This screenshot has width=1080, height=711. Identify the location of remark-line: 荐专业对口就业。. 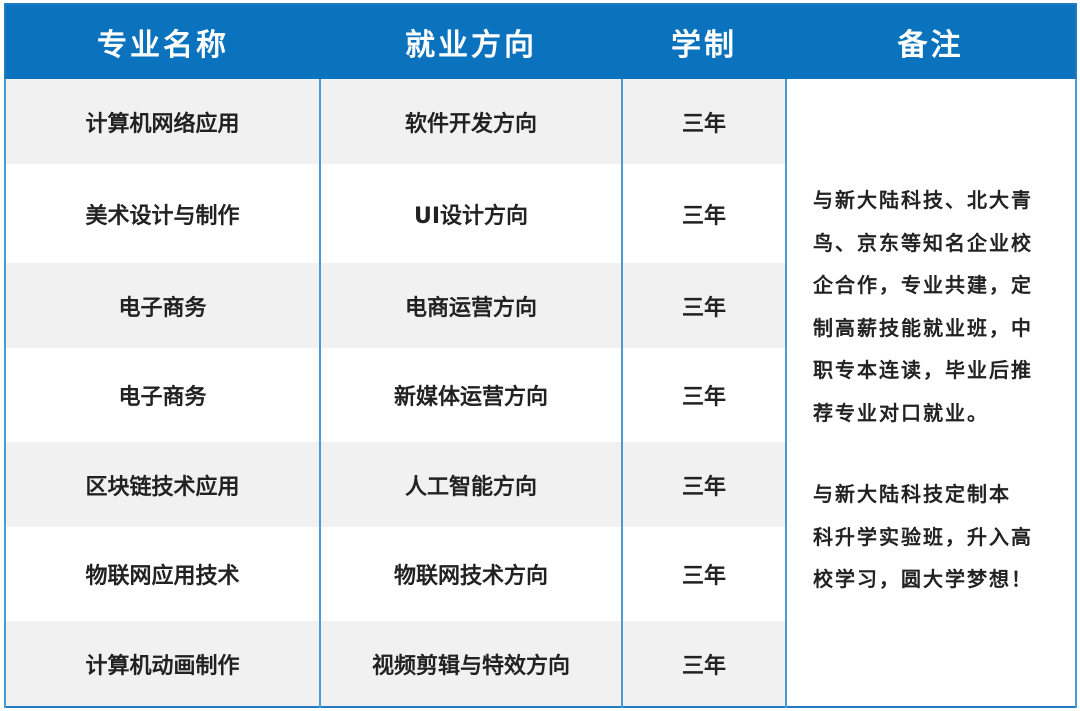
(901, 412).